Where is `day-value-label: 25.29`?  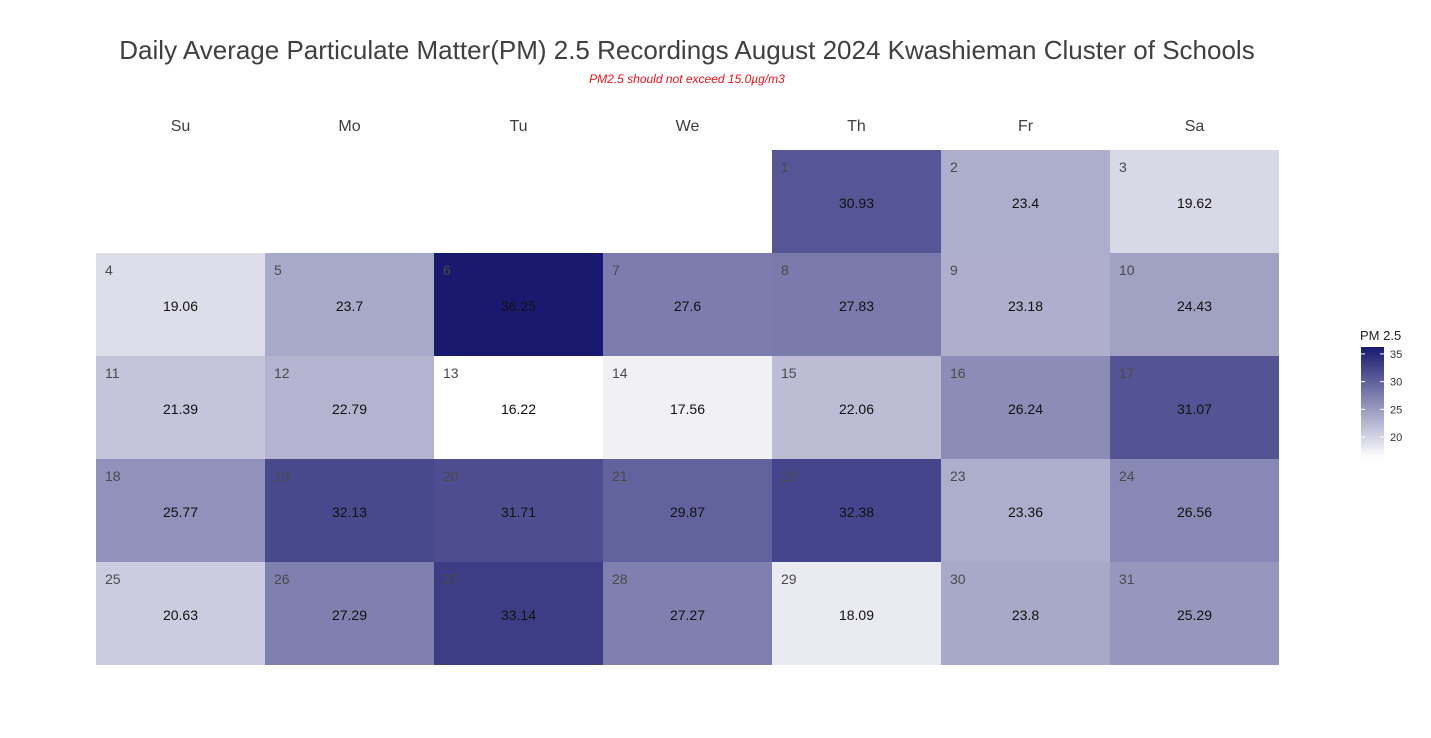
day-value-label: 25.29 is located at coordinates (1194, 615).